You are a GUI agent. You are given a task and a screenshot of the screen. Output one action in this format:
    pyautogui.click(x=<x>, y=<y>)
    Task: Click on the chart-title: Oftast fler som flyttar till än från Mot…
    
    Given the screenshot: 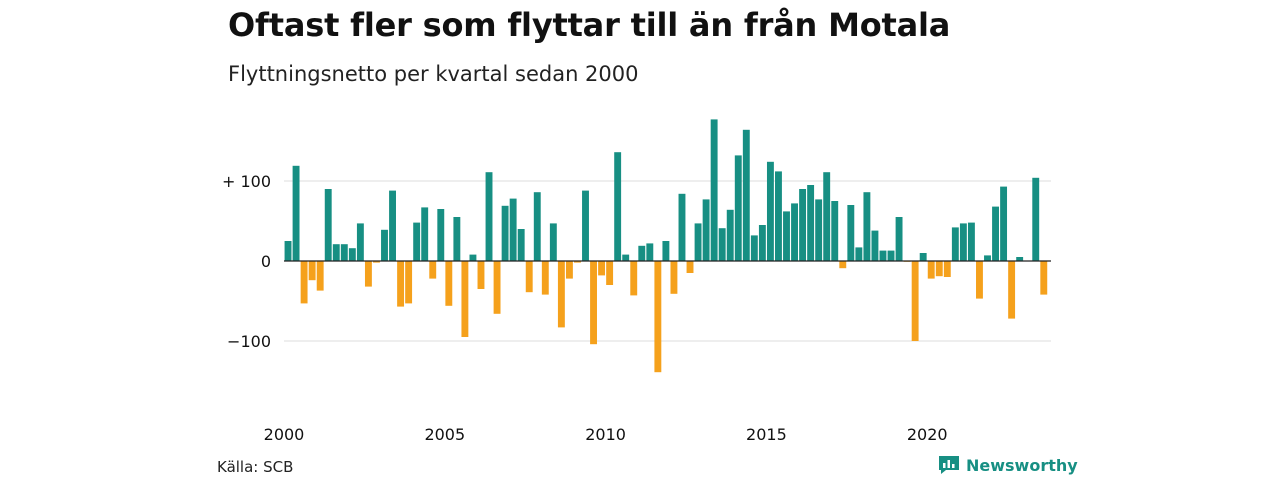 What is the action you would take?
    pyautogui.click(x=589, y=25)
    